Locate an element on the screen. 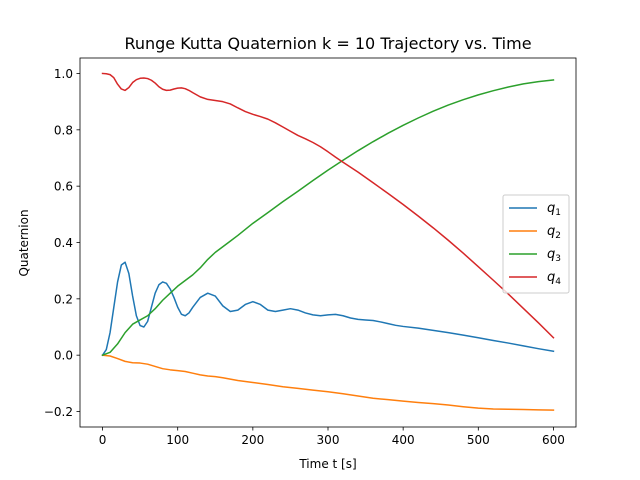 The height and width of the screenshot is (480, 640). y-tick-label: −0.2 is located at coordinates (58, 412).